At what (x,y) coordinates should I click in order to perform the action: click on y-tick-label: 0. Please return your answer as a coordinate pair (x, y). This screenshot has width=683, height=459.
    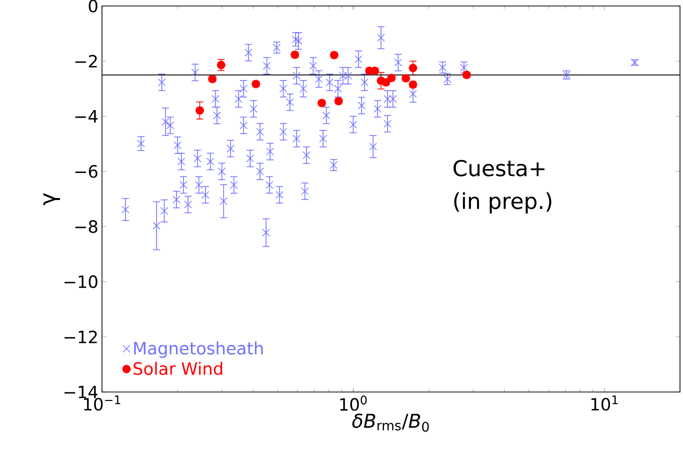
    Looking at the image, I should click on (93, 6).